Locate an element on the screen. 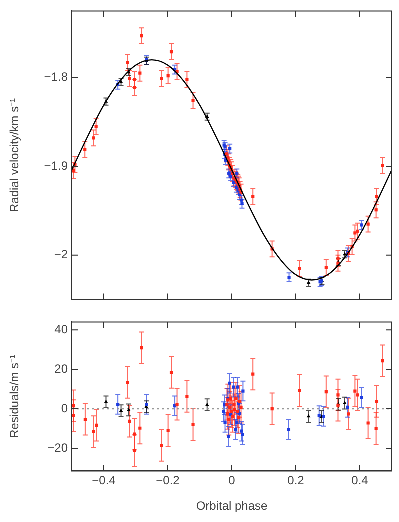 The height and width of the screenshot is (522, 399). y-tick-label: −1.9 is located at coordinates (56, 165).